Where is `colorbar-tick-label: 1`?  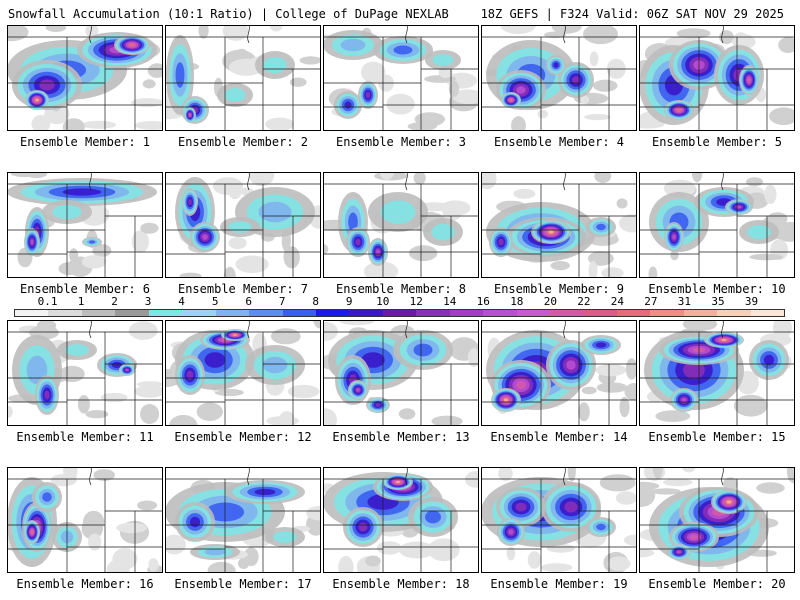
colorbar-tick-label: 1 is located at coordinates (81, 301).